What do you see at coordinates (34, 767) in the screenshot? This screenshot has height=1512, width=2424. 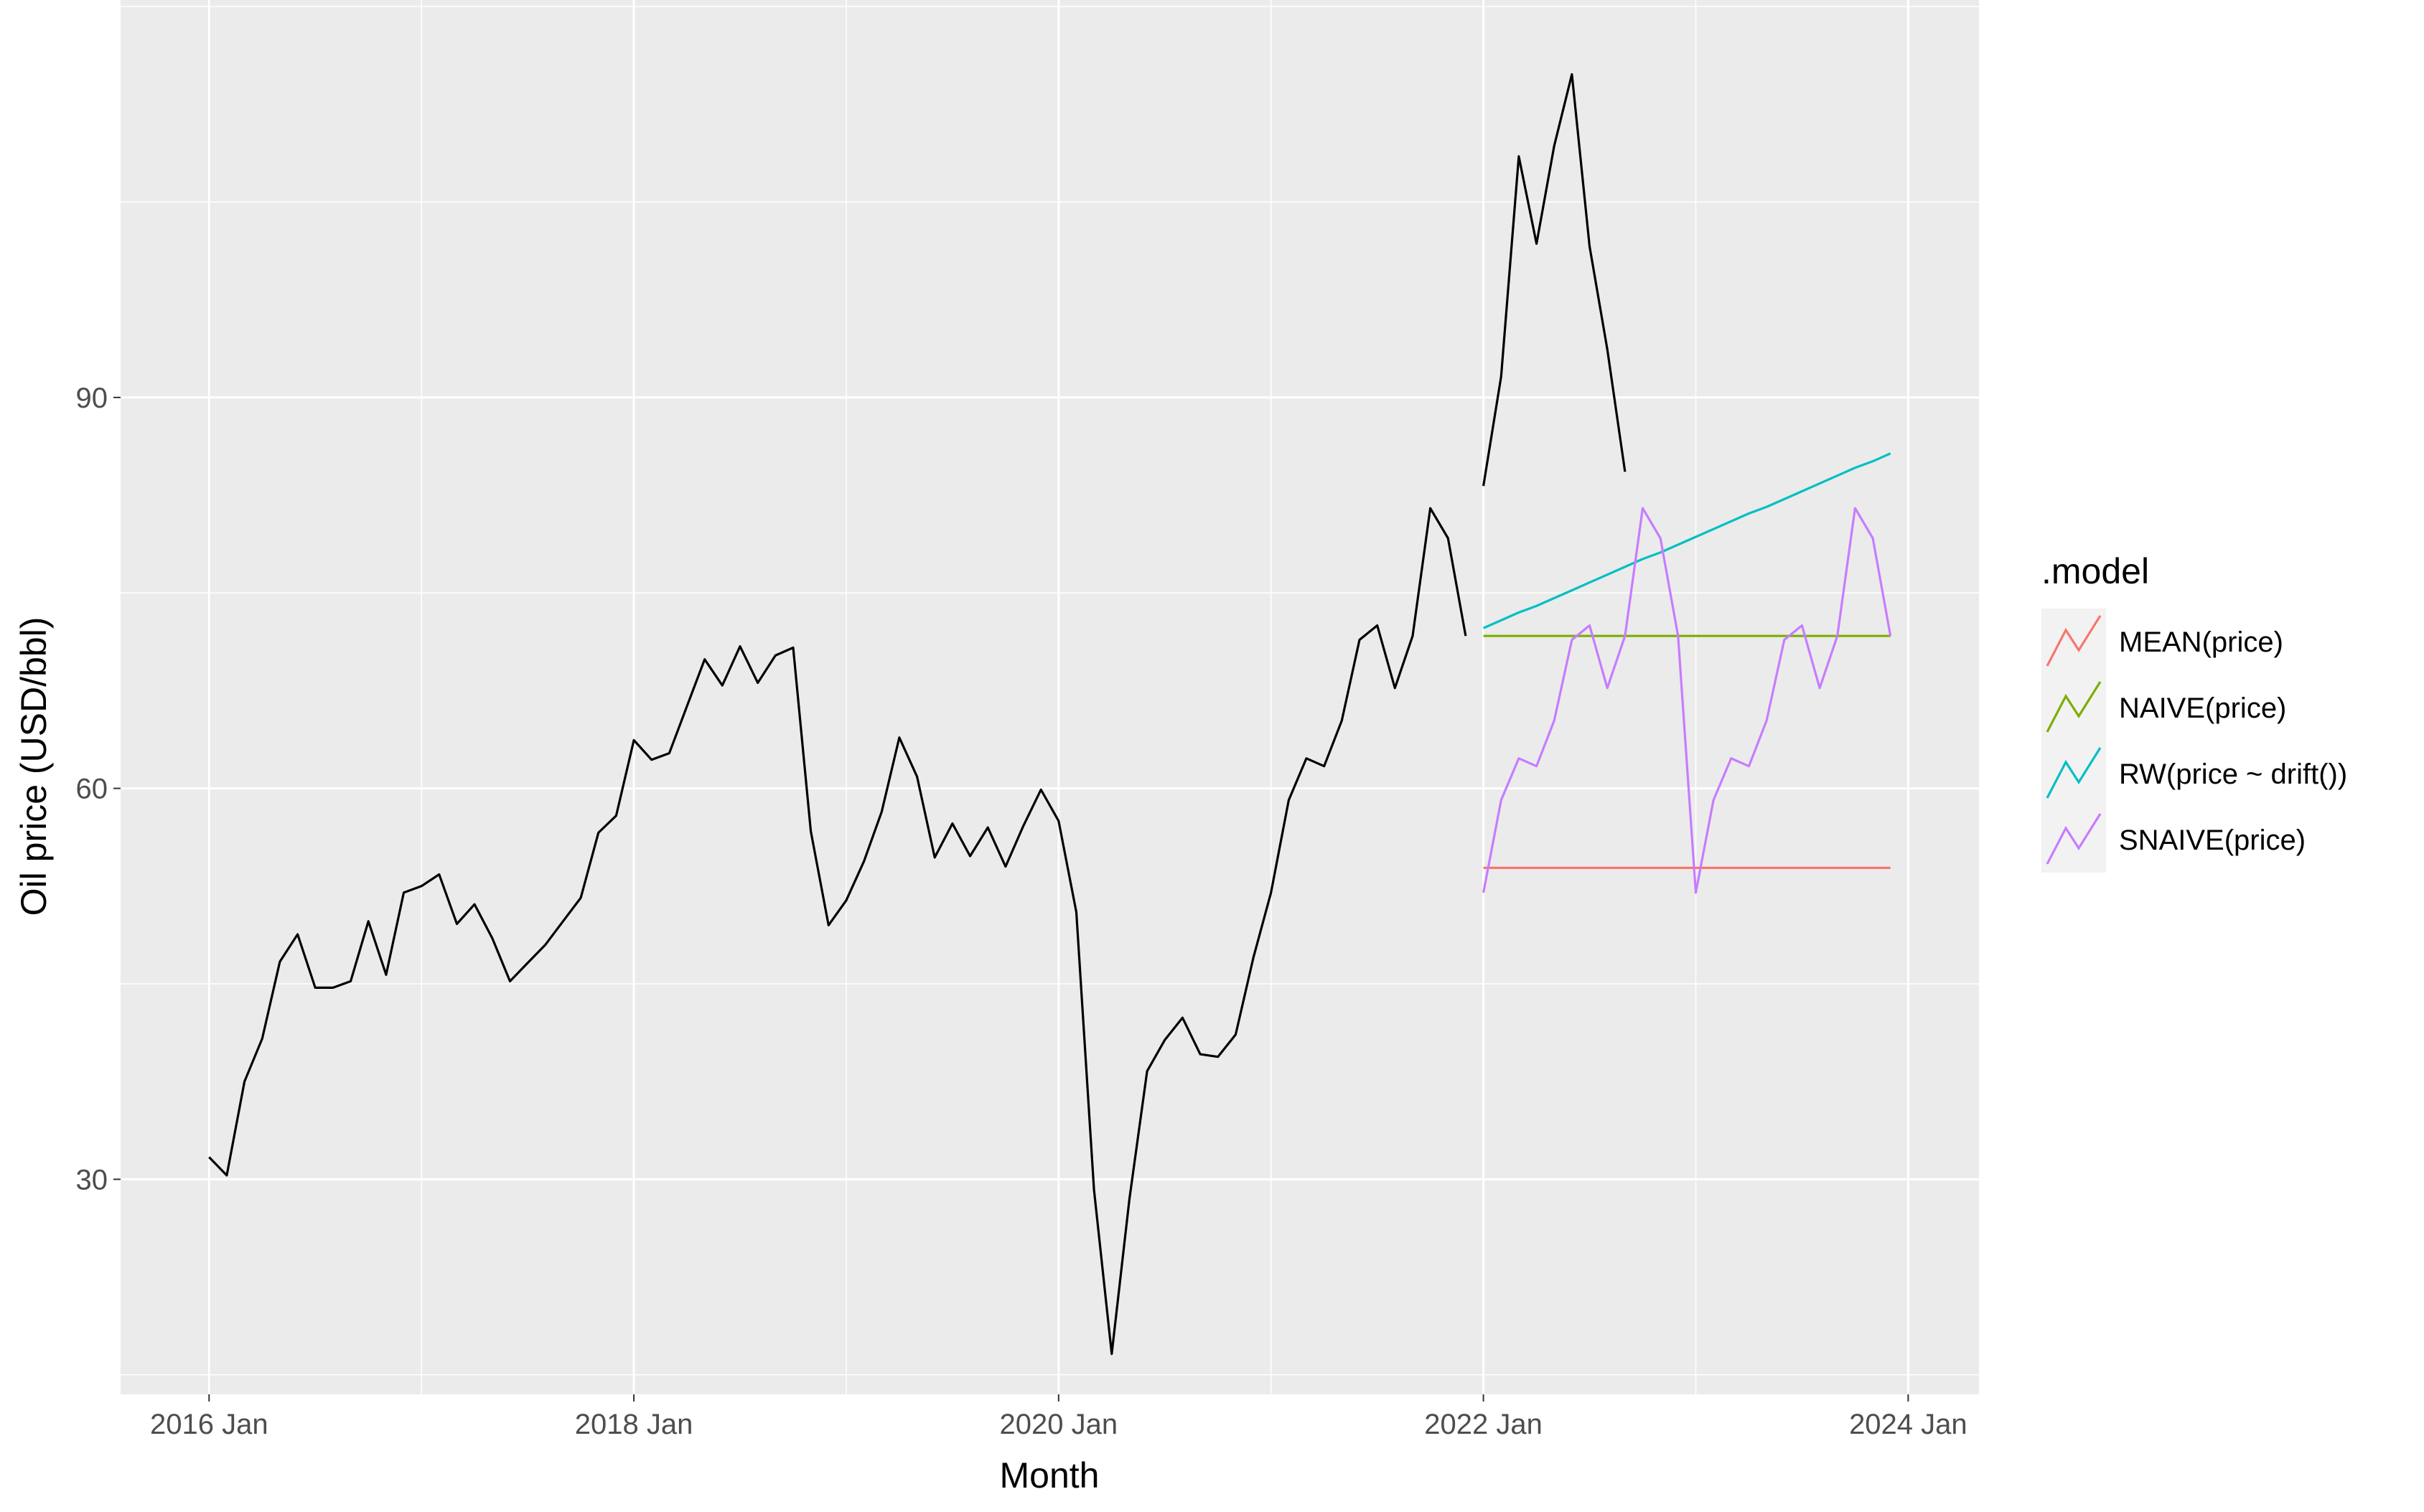 I see `y-axis-title: Oil price (USD/bbl)` at bounding box center [34, 767].